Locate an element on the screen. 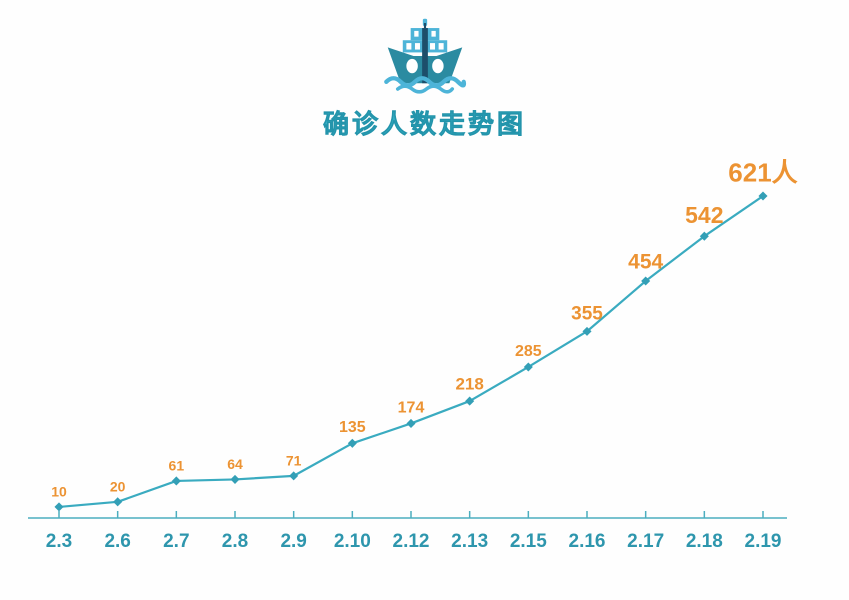 The width and height of the screenshot is (849, 600). x-axis-tick-label: 2.16 is located at coordinates (587, 541).